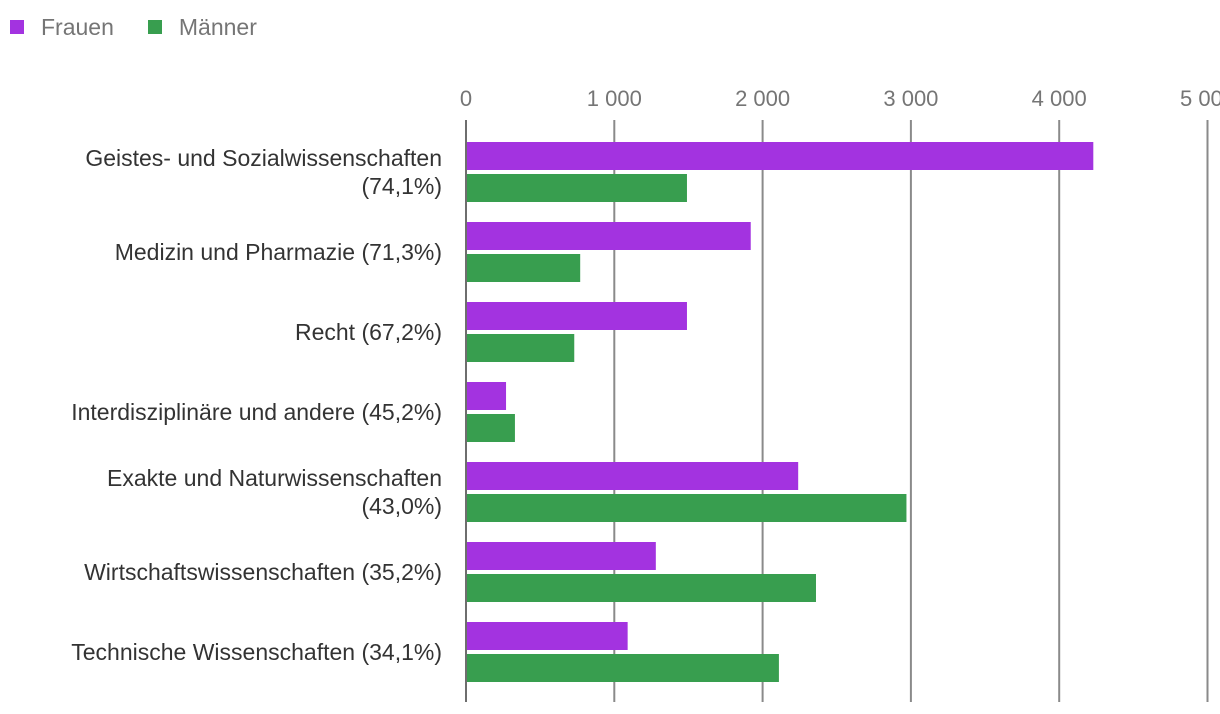 The height and width of the screenshot is (714, 1220). What do you see at coordinates (1059, 98) in the screenshot?
I see `x-tick-label: 4 000` at bounding box center [1059, 98].